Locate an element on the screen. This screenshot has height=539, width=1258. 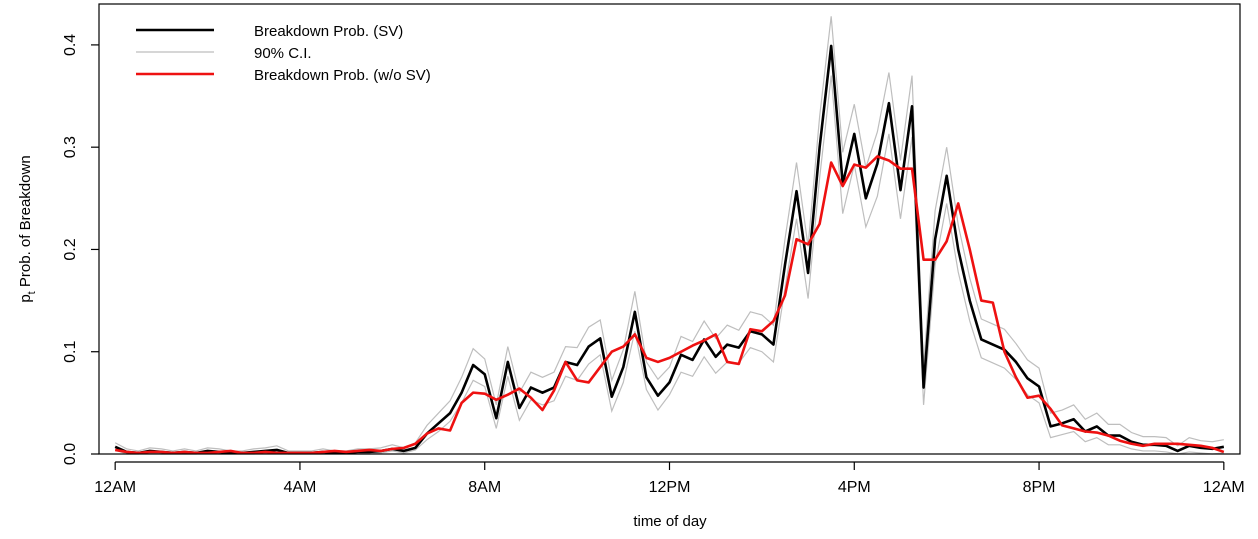
y-axis-title-rest: Prob. of Breakdown is located at coordinates (25, 223).